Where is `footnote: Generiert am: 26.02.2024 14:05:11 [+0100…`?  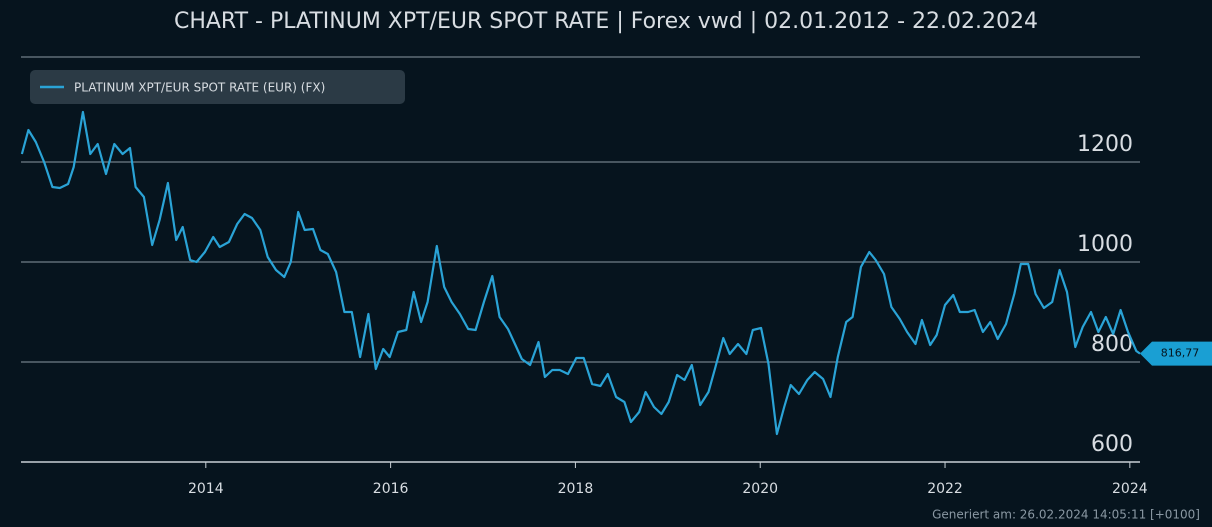
footnote: Generiert am: 26.02.2024 14:05:11 [+0100… is located at coordinates (1066, 515).